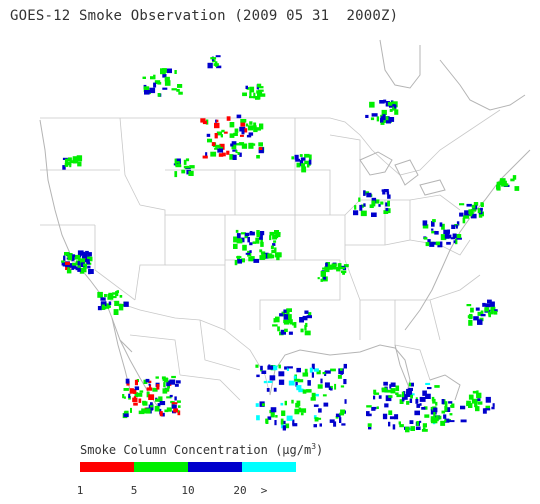  Describe the element at coordinates (302, 224) in the screenshot. I see `state-lines-plains` at that location.